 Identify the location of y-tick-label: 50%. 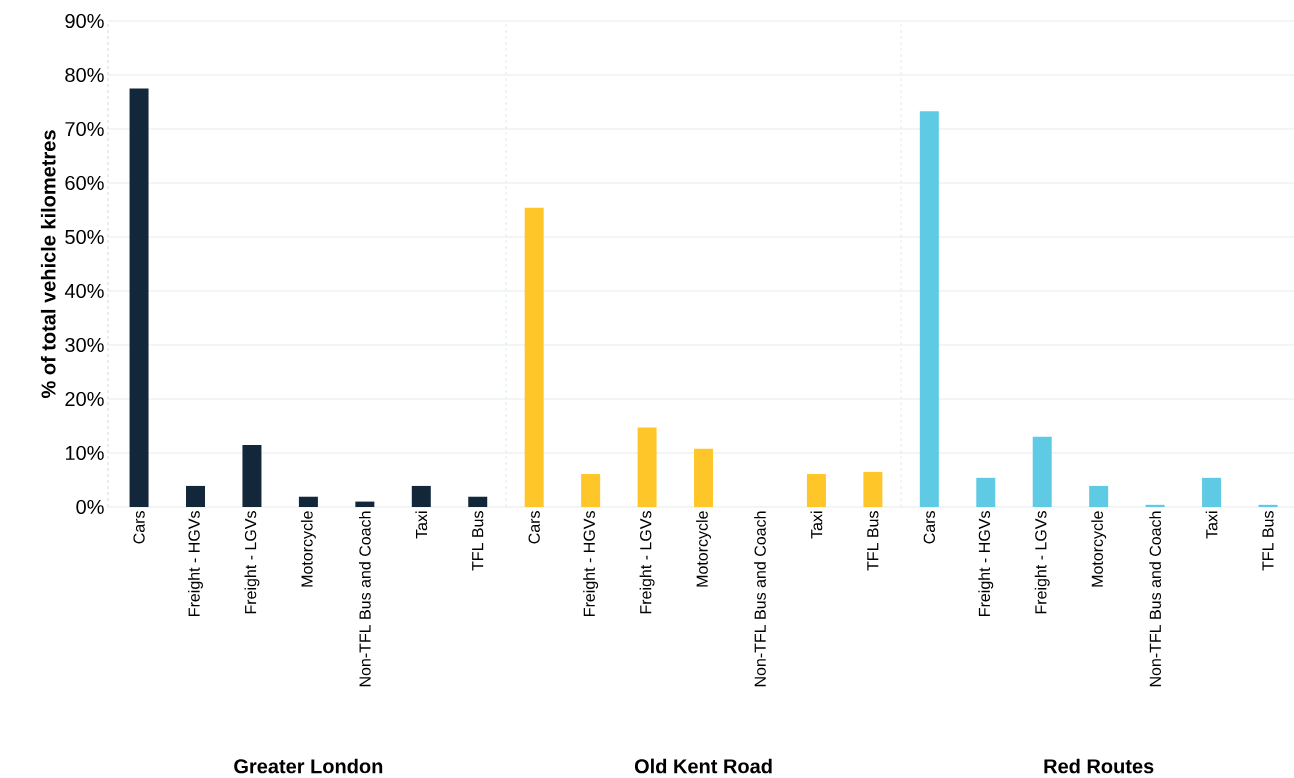
(84, 237).